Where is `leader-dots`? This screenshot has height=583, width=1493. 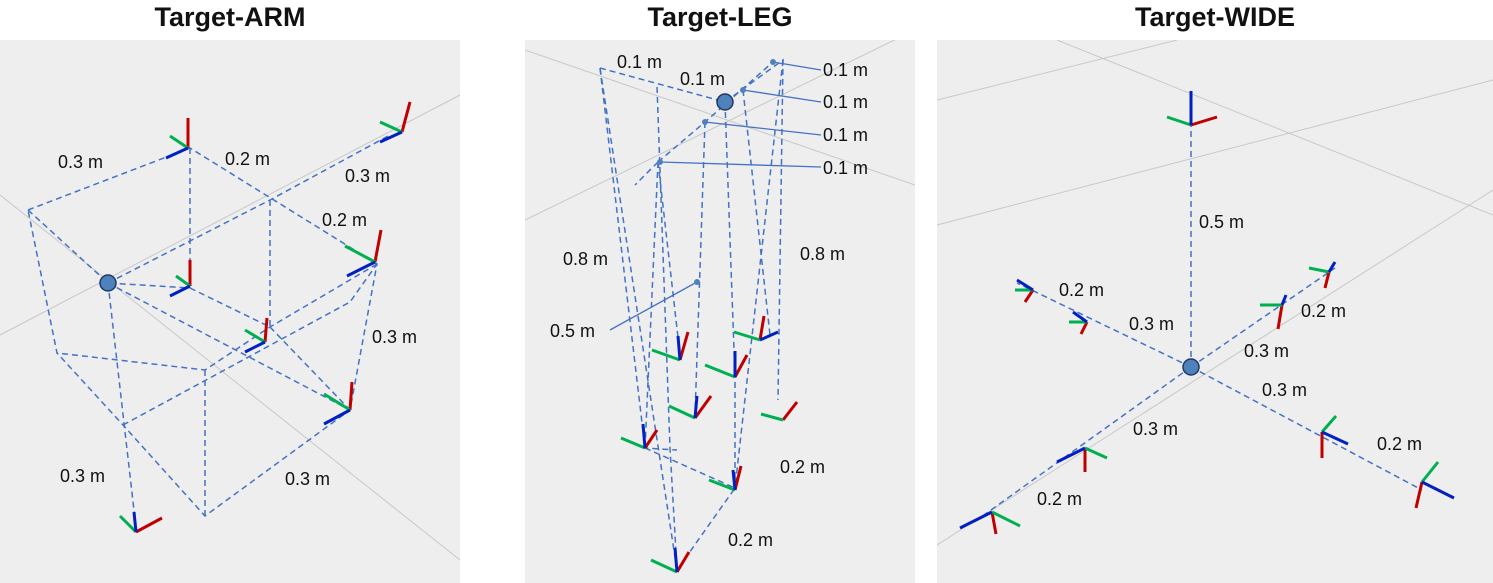 leader-dots is located at coordinates (716, 172).